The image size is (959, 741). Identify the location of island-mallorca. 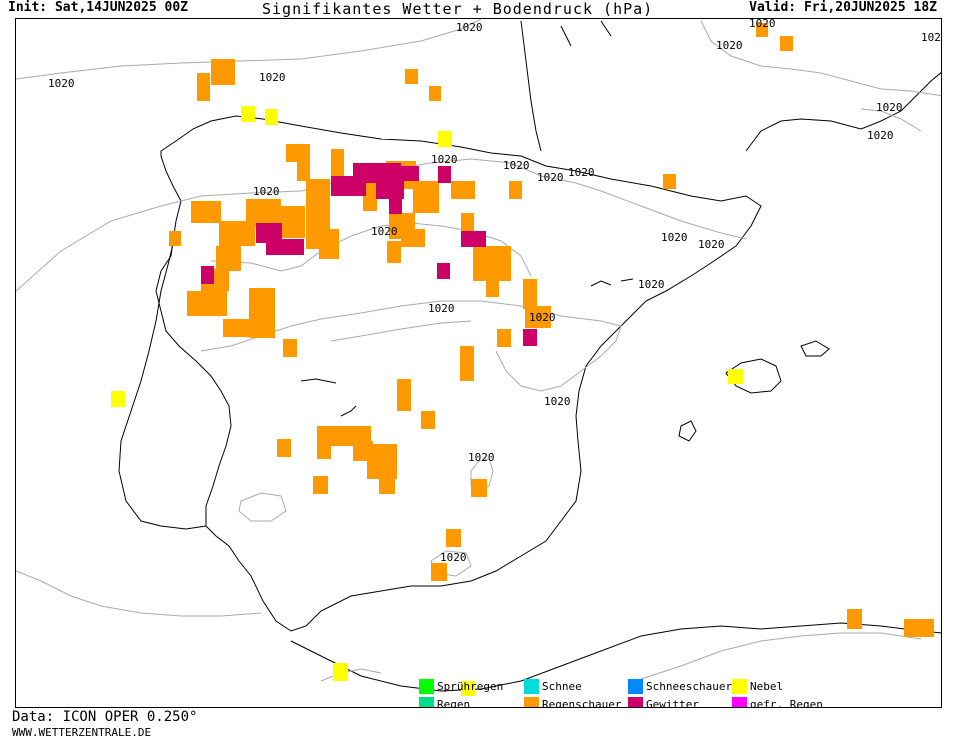
(753, 376).